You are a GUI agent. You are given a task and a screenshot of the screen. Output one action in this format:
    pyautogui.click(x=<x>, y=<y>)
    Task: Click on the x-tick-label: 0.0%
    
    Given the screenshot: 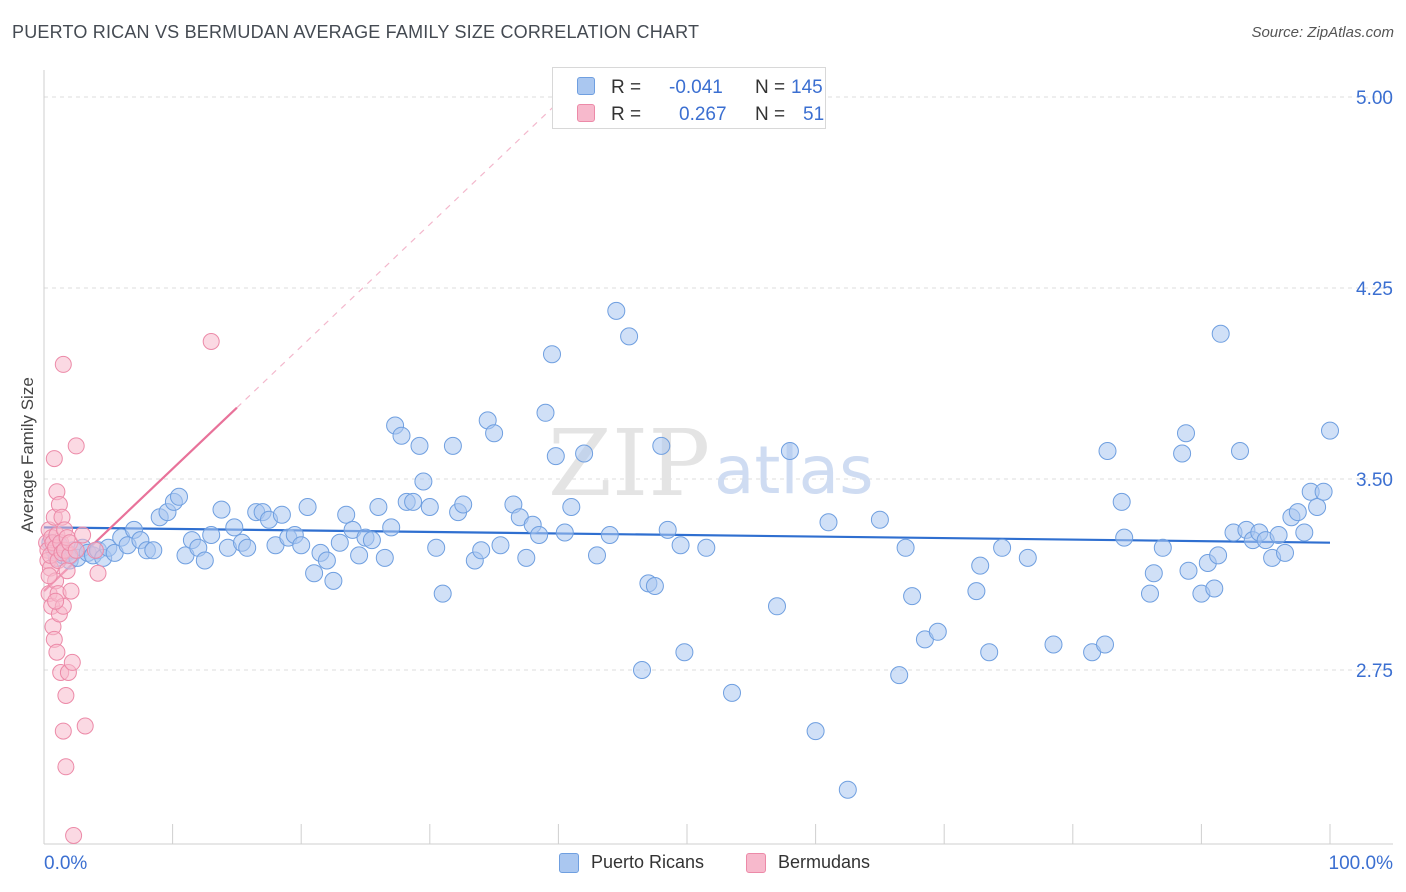 What is the action you would take?
    pyautogui.click(x=65, y=863)
    